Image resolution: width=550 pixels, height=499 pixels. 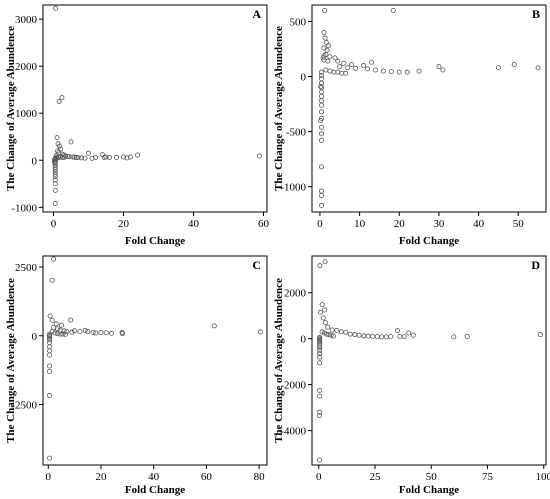 I want to click on panel-d-y-tick-label: 0, so click(x=304, y=340).